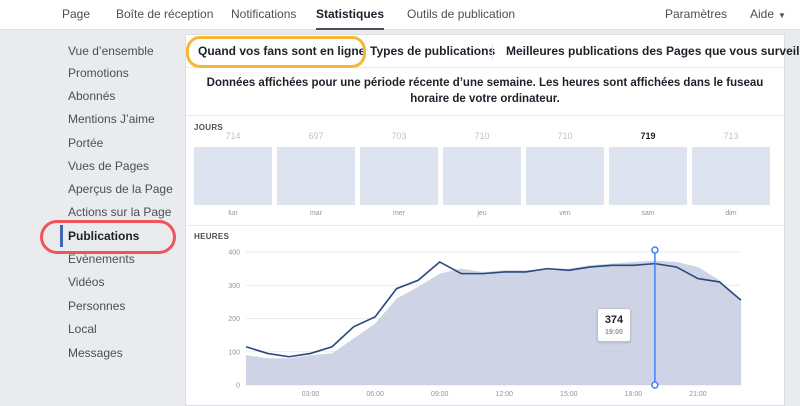 Image resolution: width=800 pixels, height=406 pixels. Describe the element at coordinates (234, 286) in the screenshot. I see `y-tick-label: 300` at that location.